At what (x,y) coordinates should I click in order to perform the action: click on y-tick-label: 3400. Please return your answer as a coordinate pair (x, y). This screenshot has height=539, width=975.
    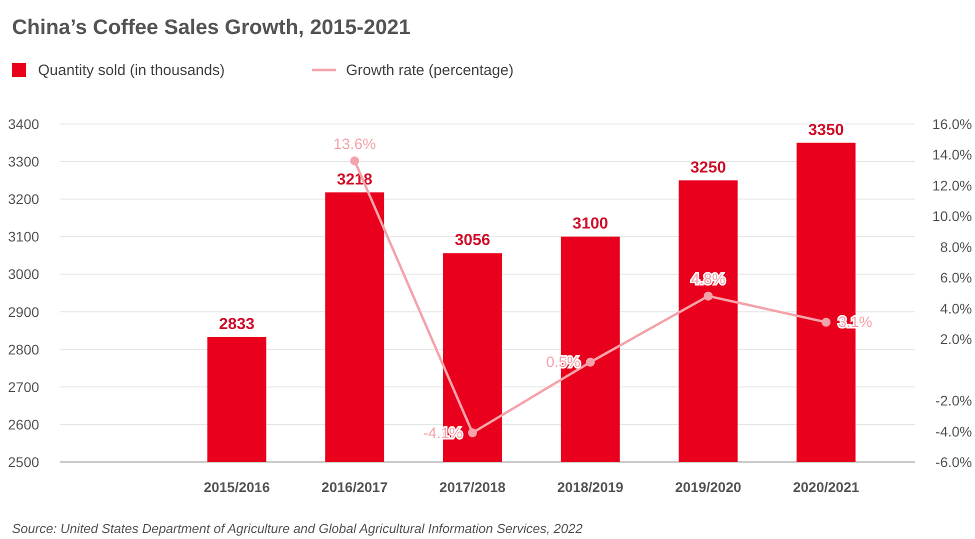
    Looking at the image, I should click on (24, 124).